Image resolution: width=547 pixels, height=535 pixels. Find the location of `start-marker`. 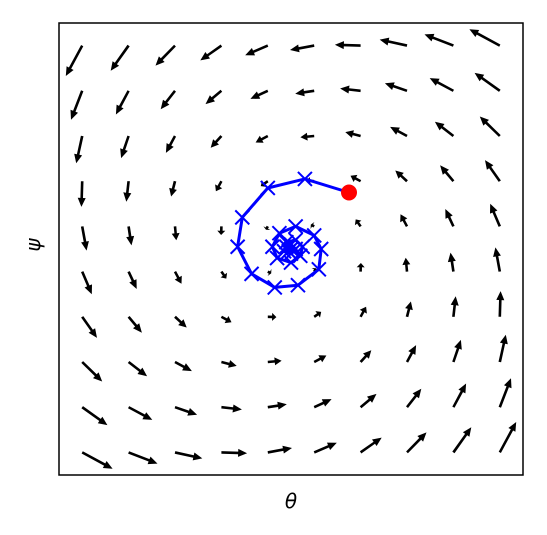

start-marker is located at coordinates (349, 192).